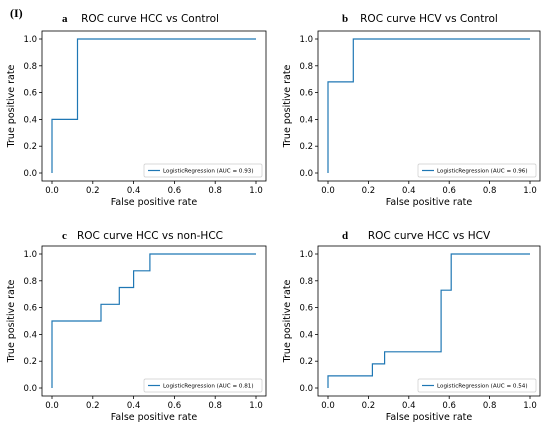 The width and height of the screenshot is (550, 425). What do you see at coordinates (16, 13) in the screenshot?
I see `figure-label: (I)` at bounding box center [16, 13].